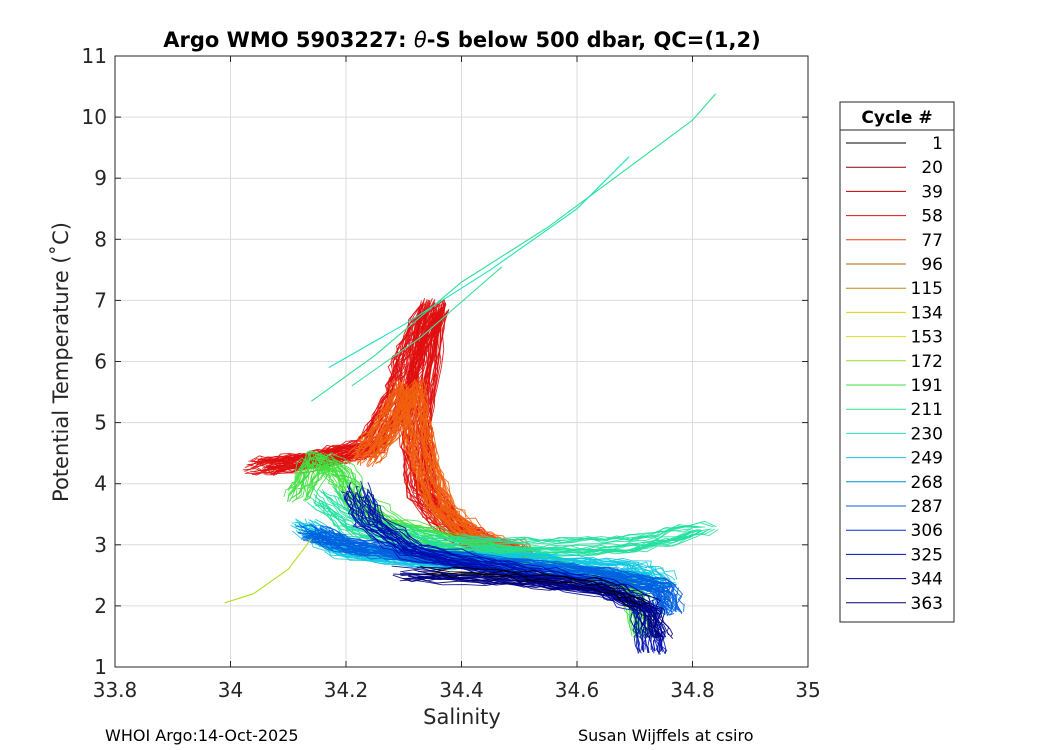 The width and height of the screenshot is (1050, 750). Describe the element at coordinates (807, 690) in the screenshot. I see `x-tick-label: 35` at that location.